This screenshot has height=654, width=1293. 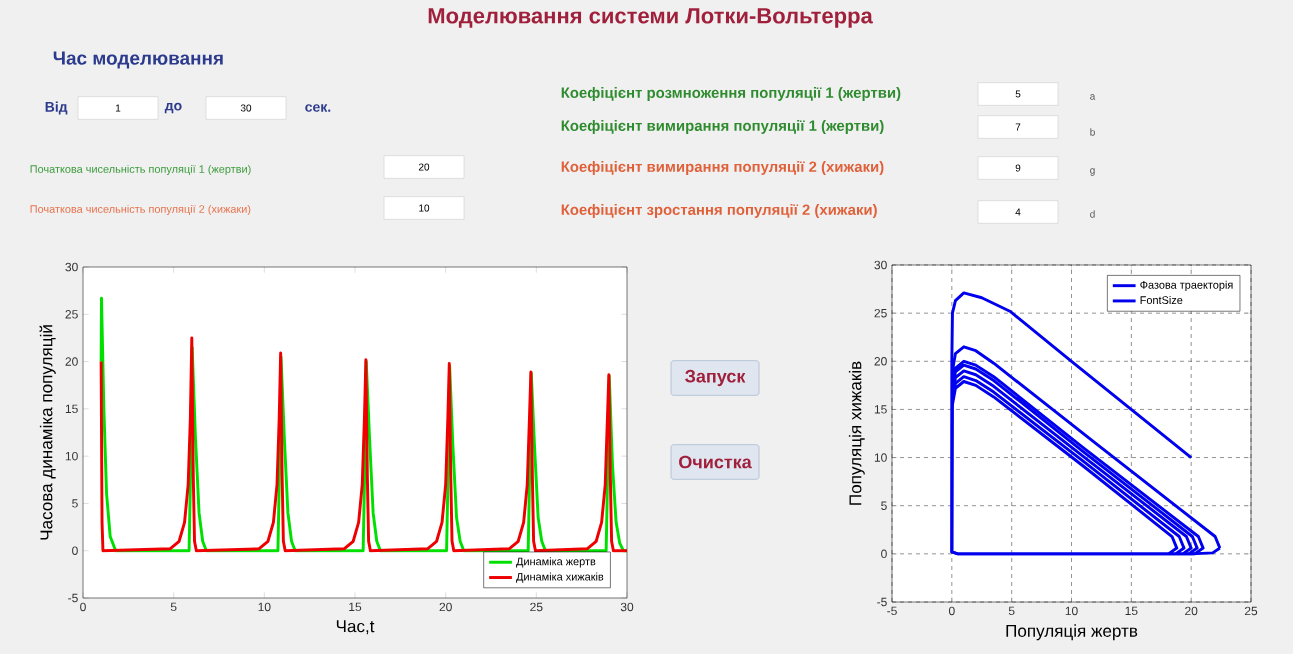 What do you see at coordinates (856, 433) in the screenshot?
I see `y-axis-title: Популяція хижаків` at bounding box center [856, 433].